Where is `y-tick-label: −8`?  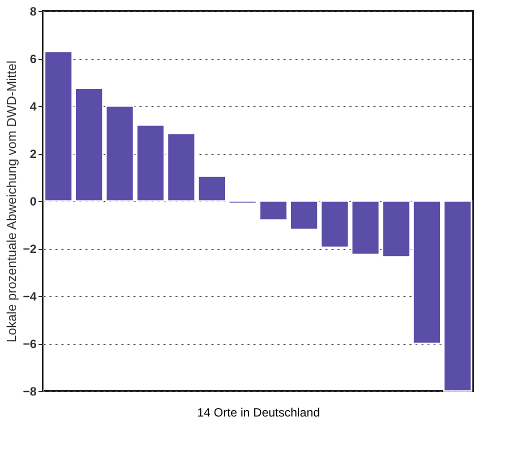 y-tick-label: −8 is located at coordinates (29, 391).